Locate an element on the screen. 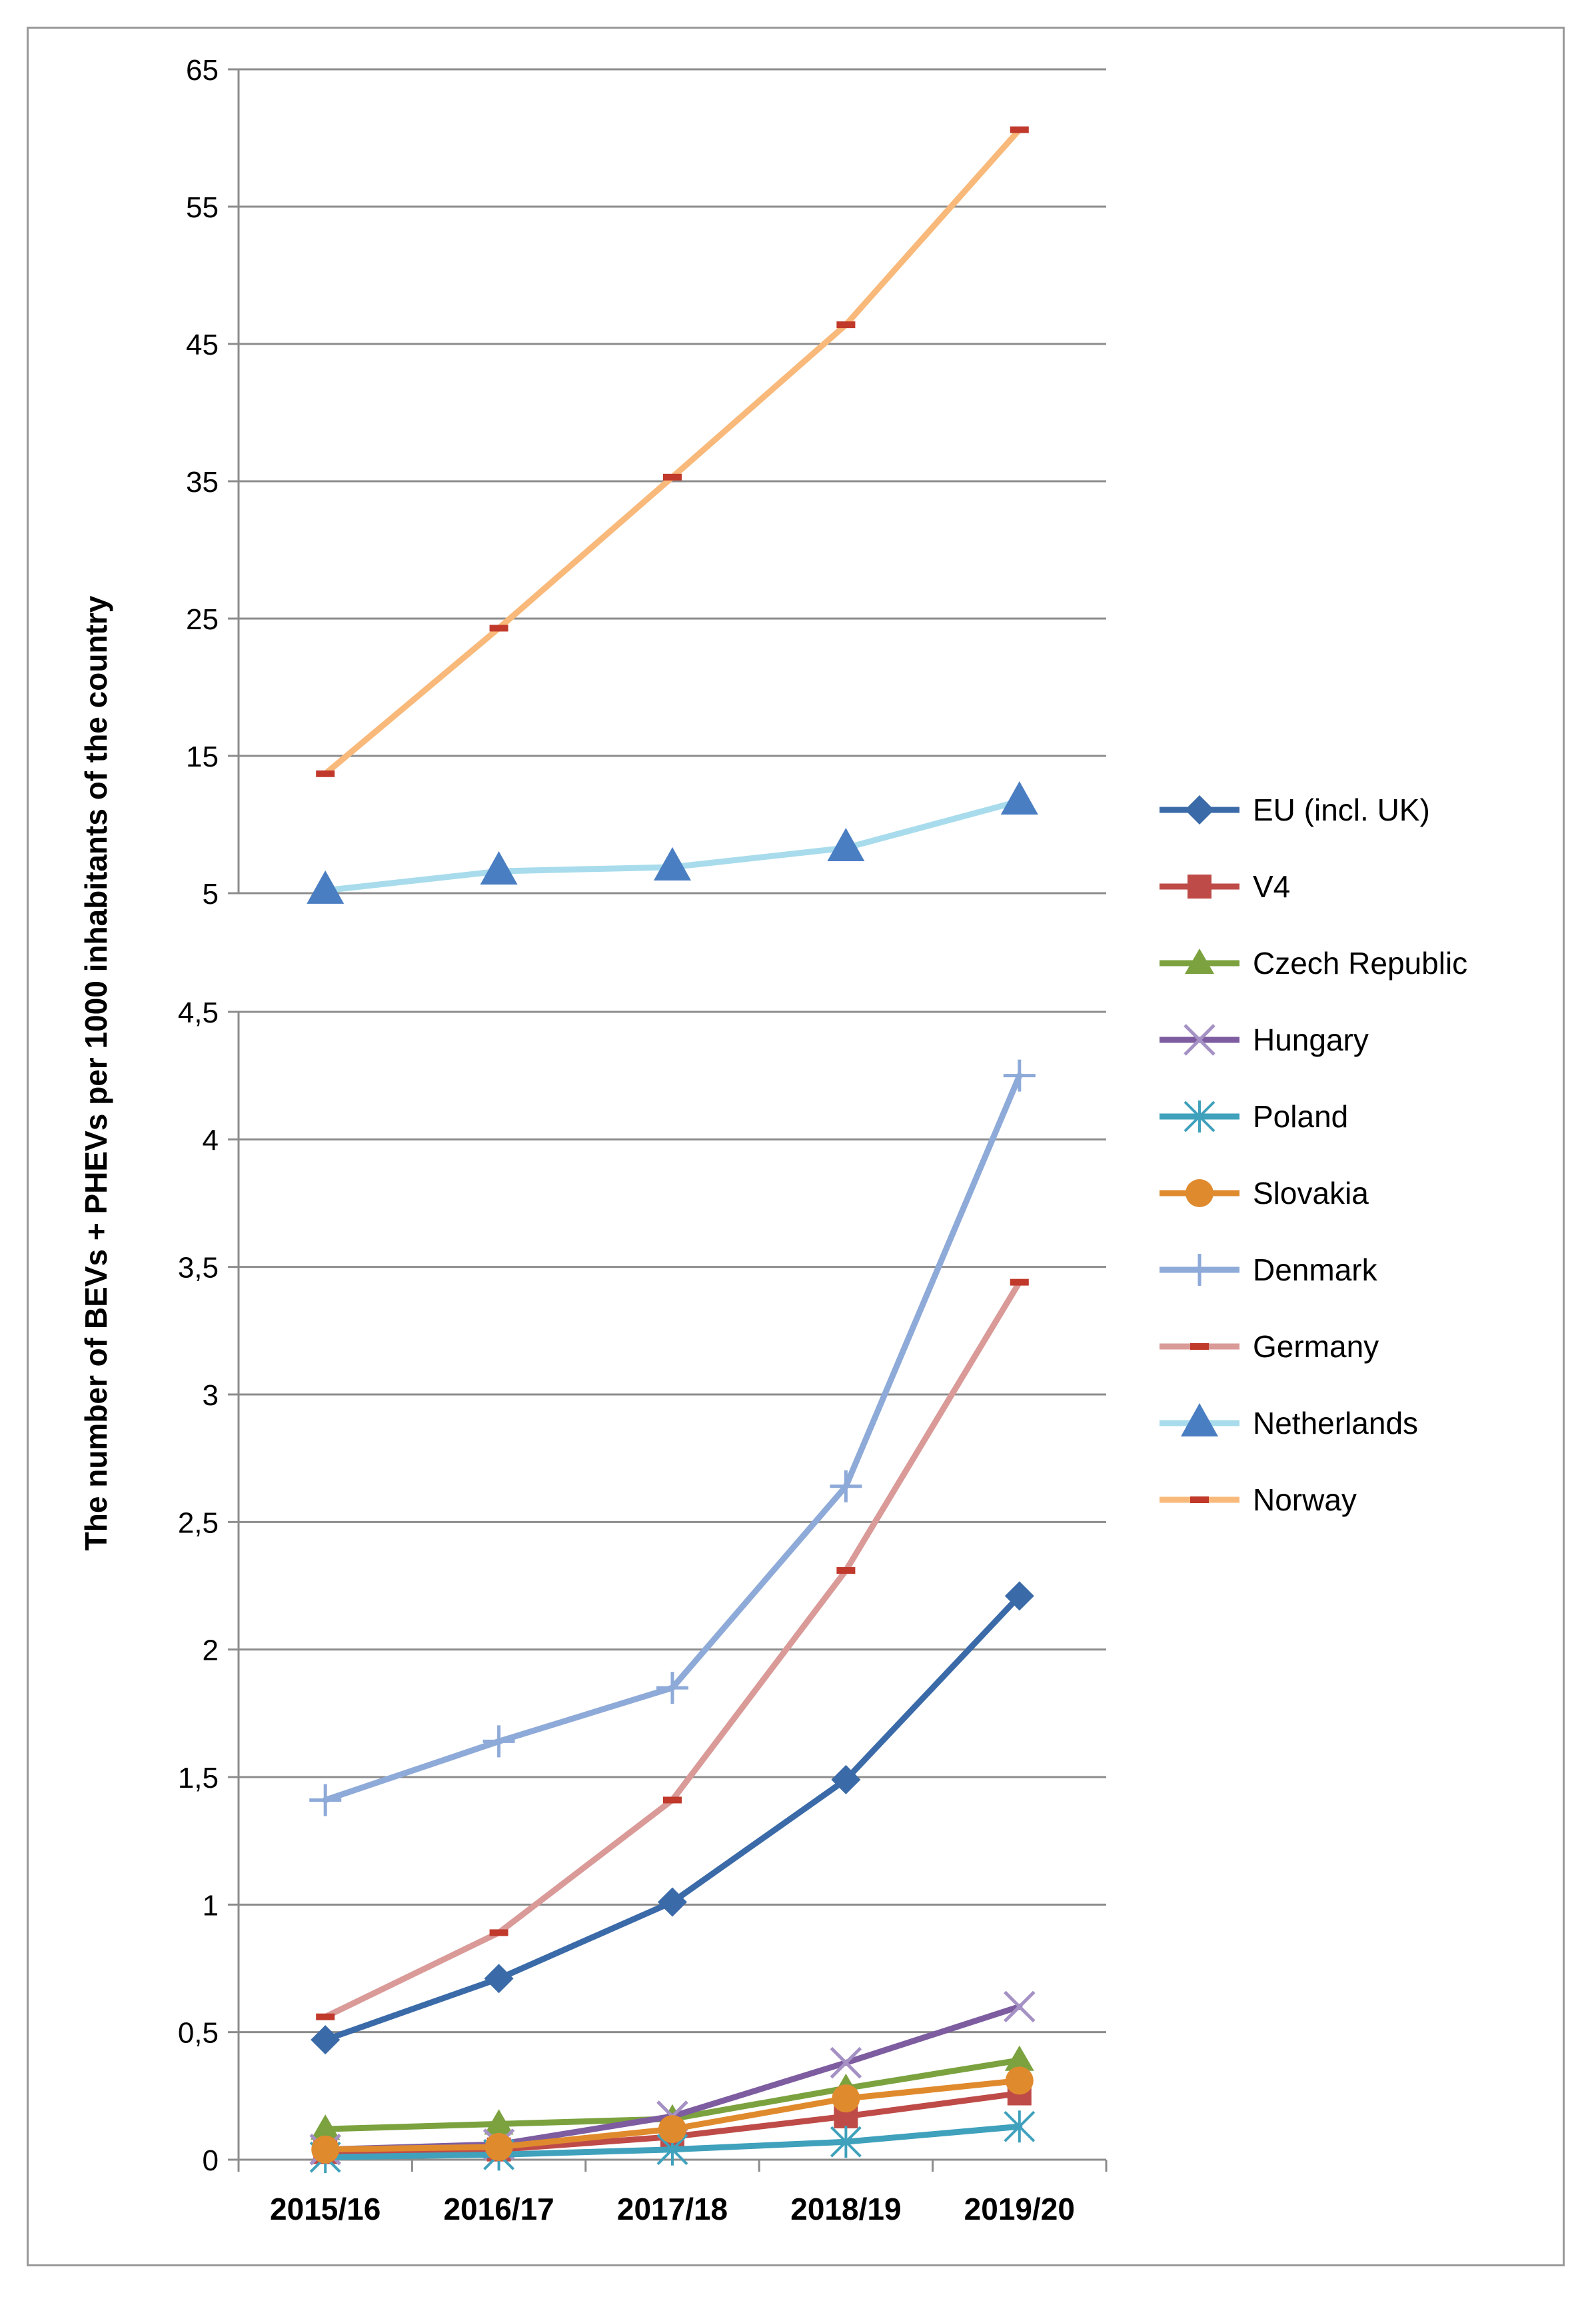  y-tick-label: 15 is located at coordinates (202, 757).